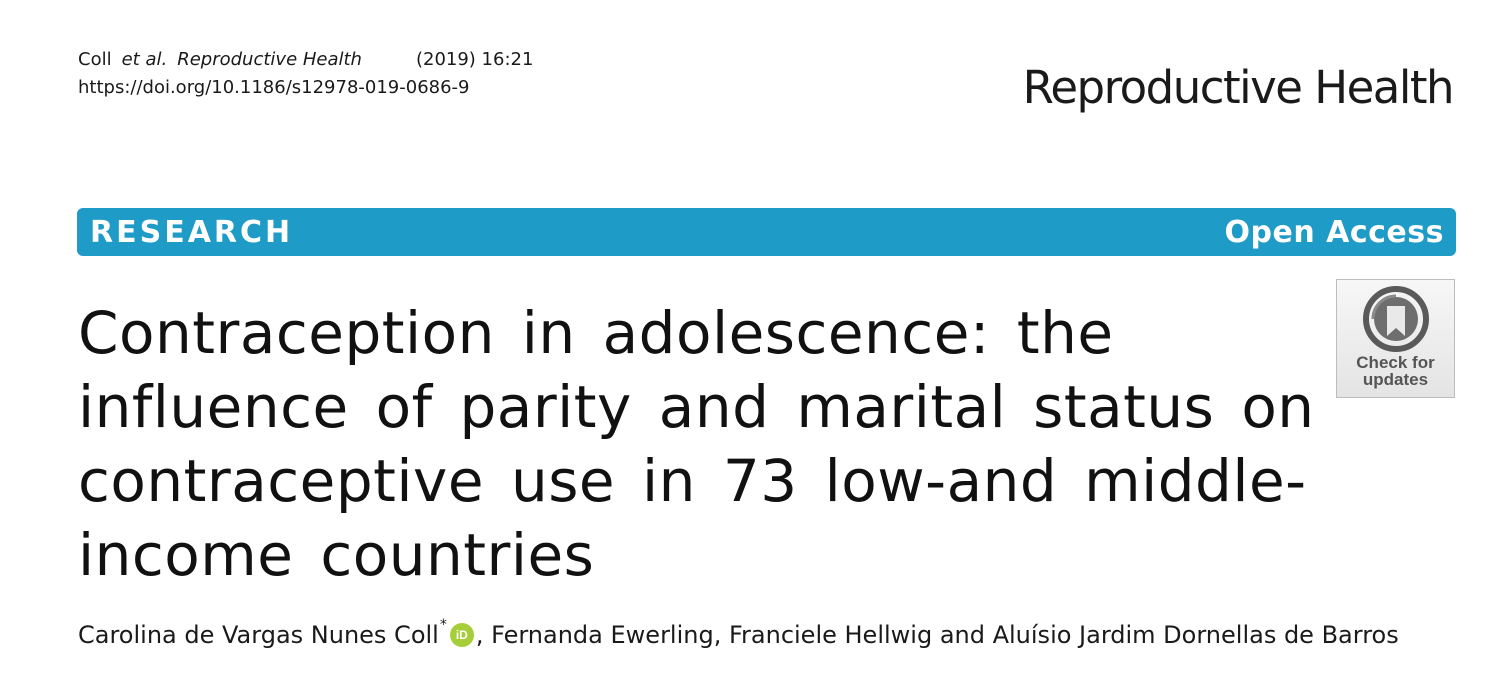 The height and width of the screenshot is (689, 1499). Describe the element at coordinates (1334, 232) in the screenshot. I see `open-access-label: Open Access` at that location.